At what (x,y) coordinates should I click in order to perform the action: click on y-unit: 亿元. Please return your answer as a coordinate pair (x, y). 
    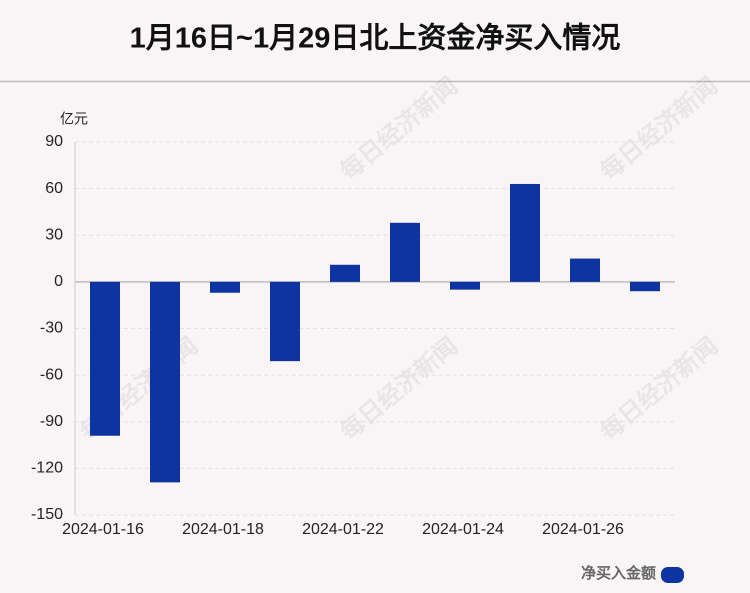
    Looking at the image, I should click on (74, 119).